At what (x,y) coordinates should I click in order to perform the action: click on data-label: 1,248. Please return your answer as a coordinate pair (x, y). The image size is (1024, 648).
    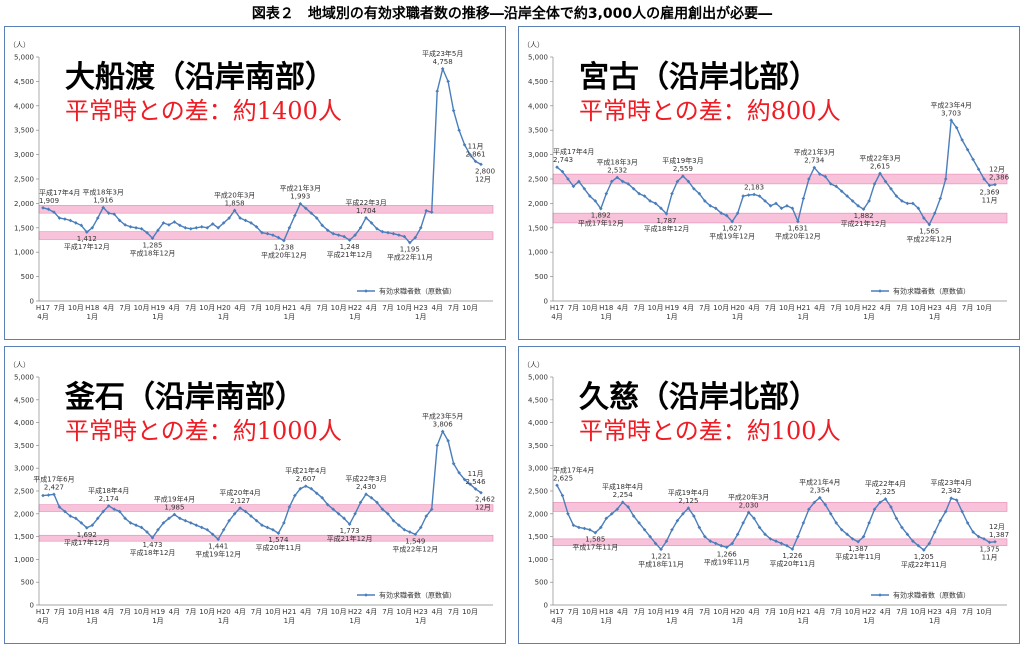
    Looking at the image, I should click on (350, 247).